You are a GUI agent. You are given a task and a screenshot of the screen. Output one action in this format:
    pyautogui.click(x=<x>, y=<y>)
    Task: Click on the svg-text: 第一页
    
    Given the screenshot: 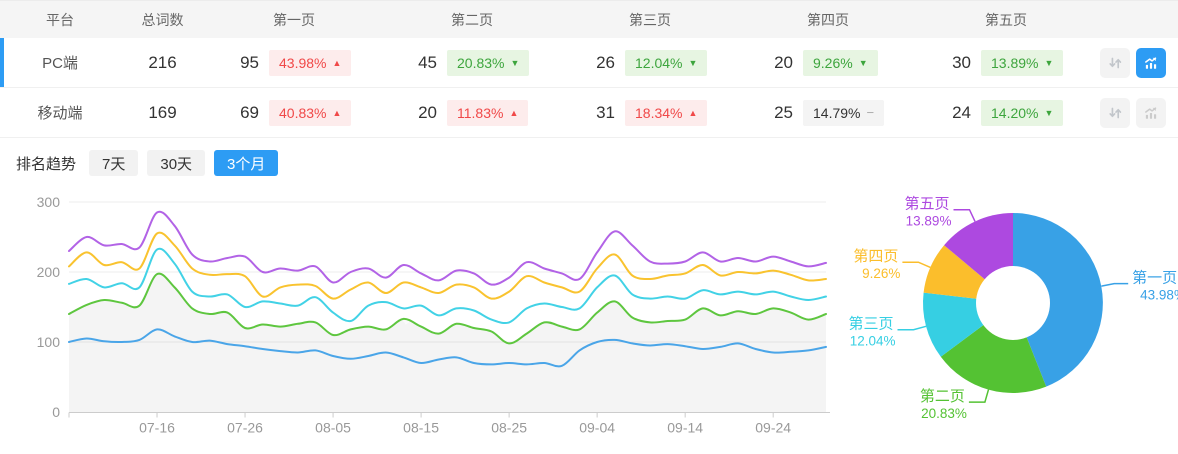 What is the action you would take?
    pyautogui.click(x=1154, y=278)
    